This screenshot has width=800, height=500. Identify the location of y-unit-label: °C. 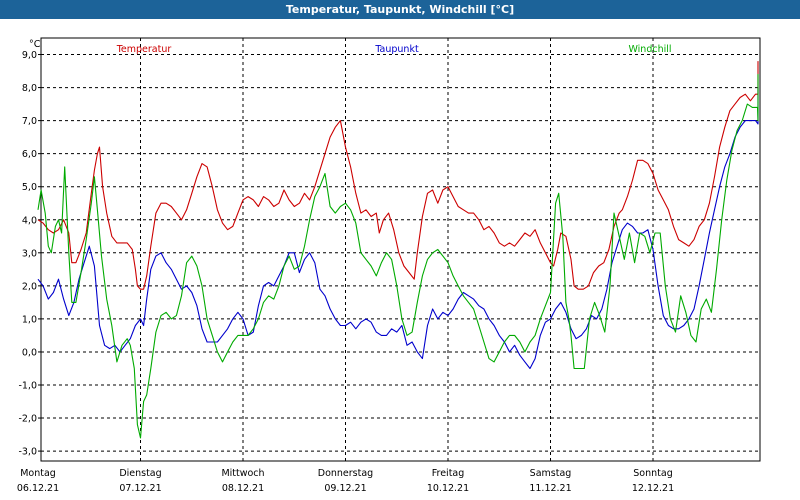
(35, 44).